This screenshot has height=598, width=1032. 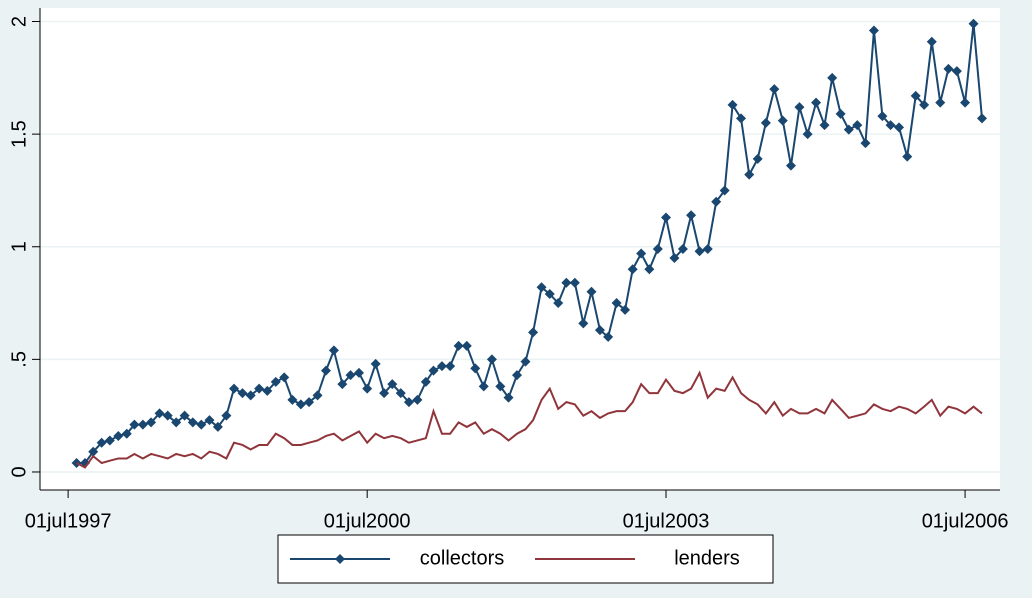 What do you see at coordinates (707, 558) in the screenshot?
I see `legend-label: lenders` at bounding box center [707, 558].